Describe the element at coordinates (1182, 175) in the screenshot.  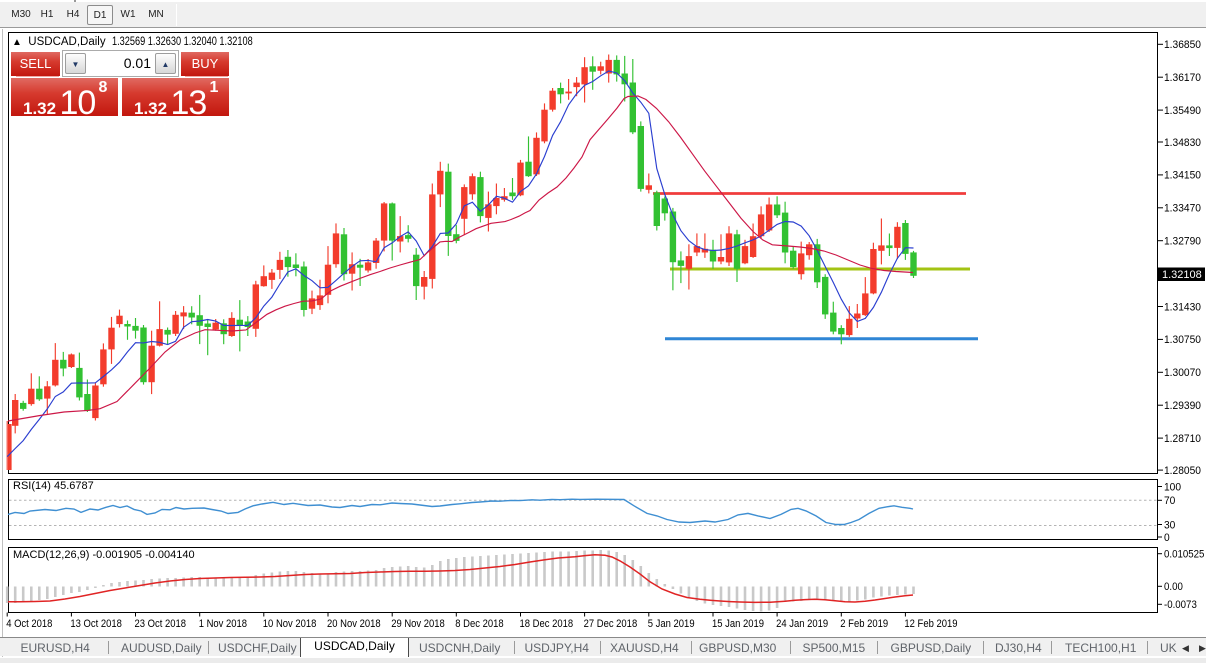
I see `svg-text: 1.34150` at that location.